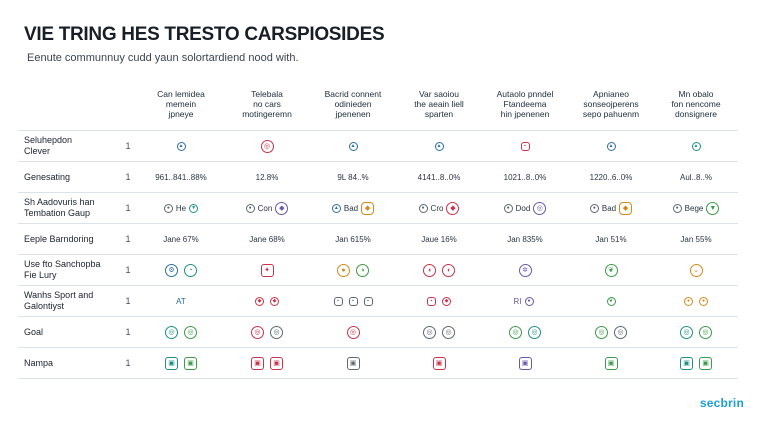  I want to click on table-cell: Jaue 16%, so click(439, 239).